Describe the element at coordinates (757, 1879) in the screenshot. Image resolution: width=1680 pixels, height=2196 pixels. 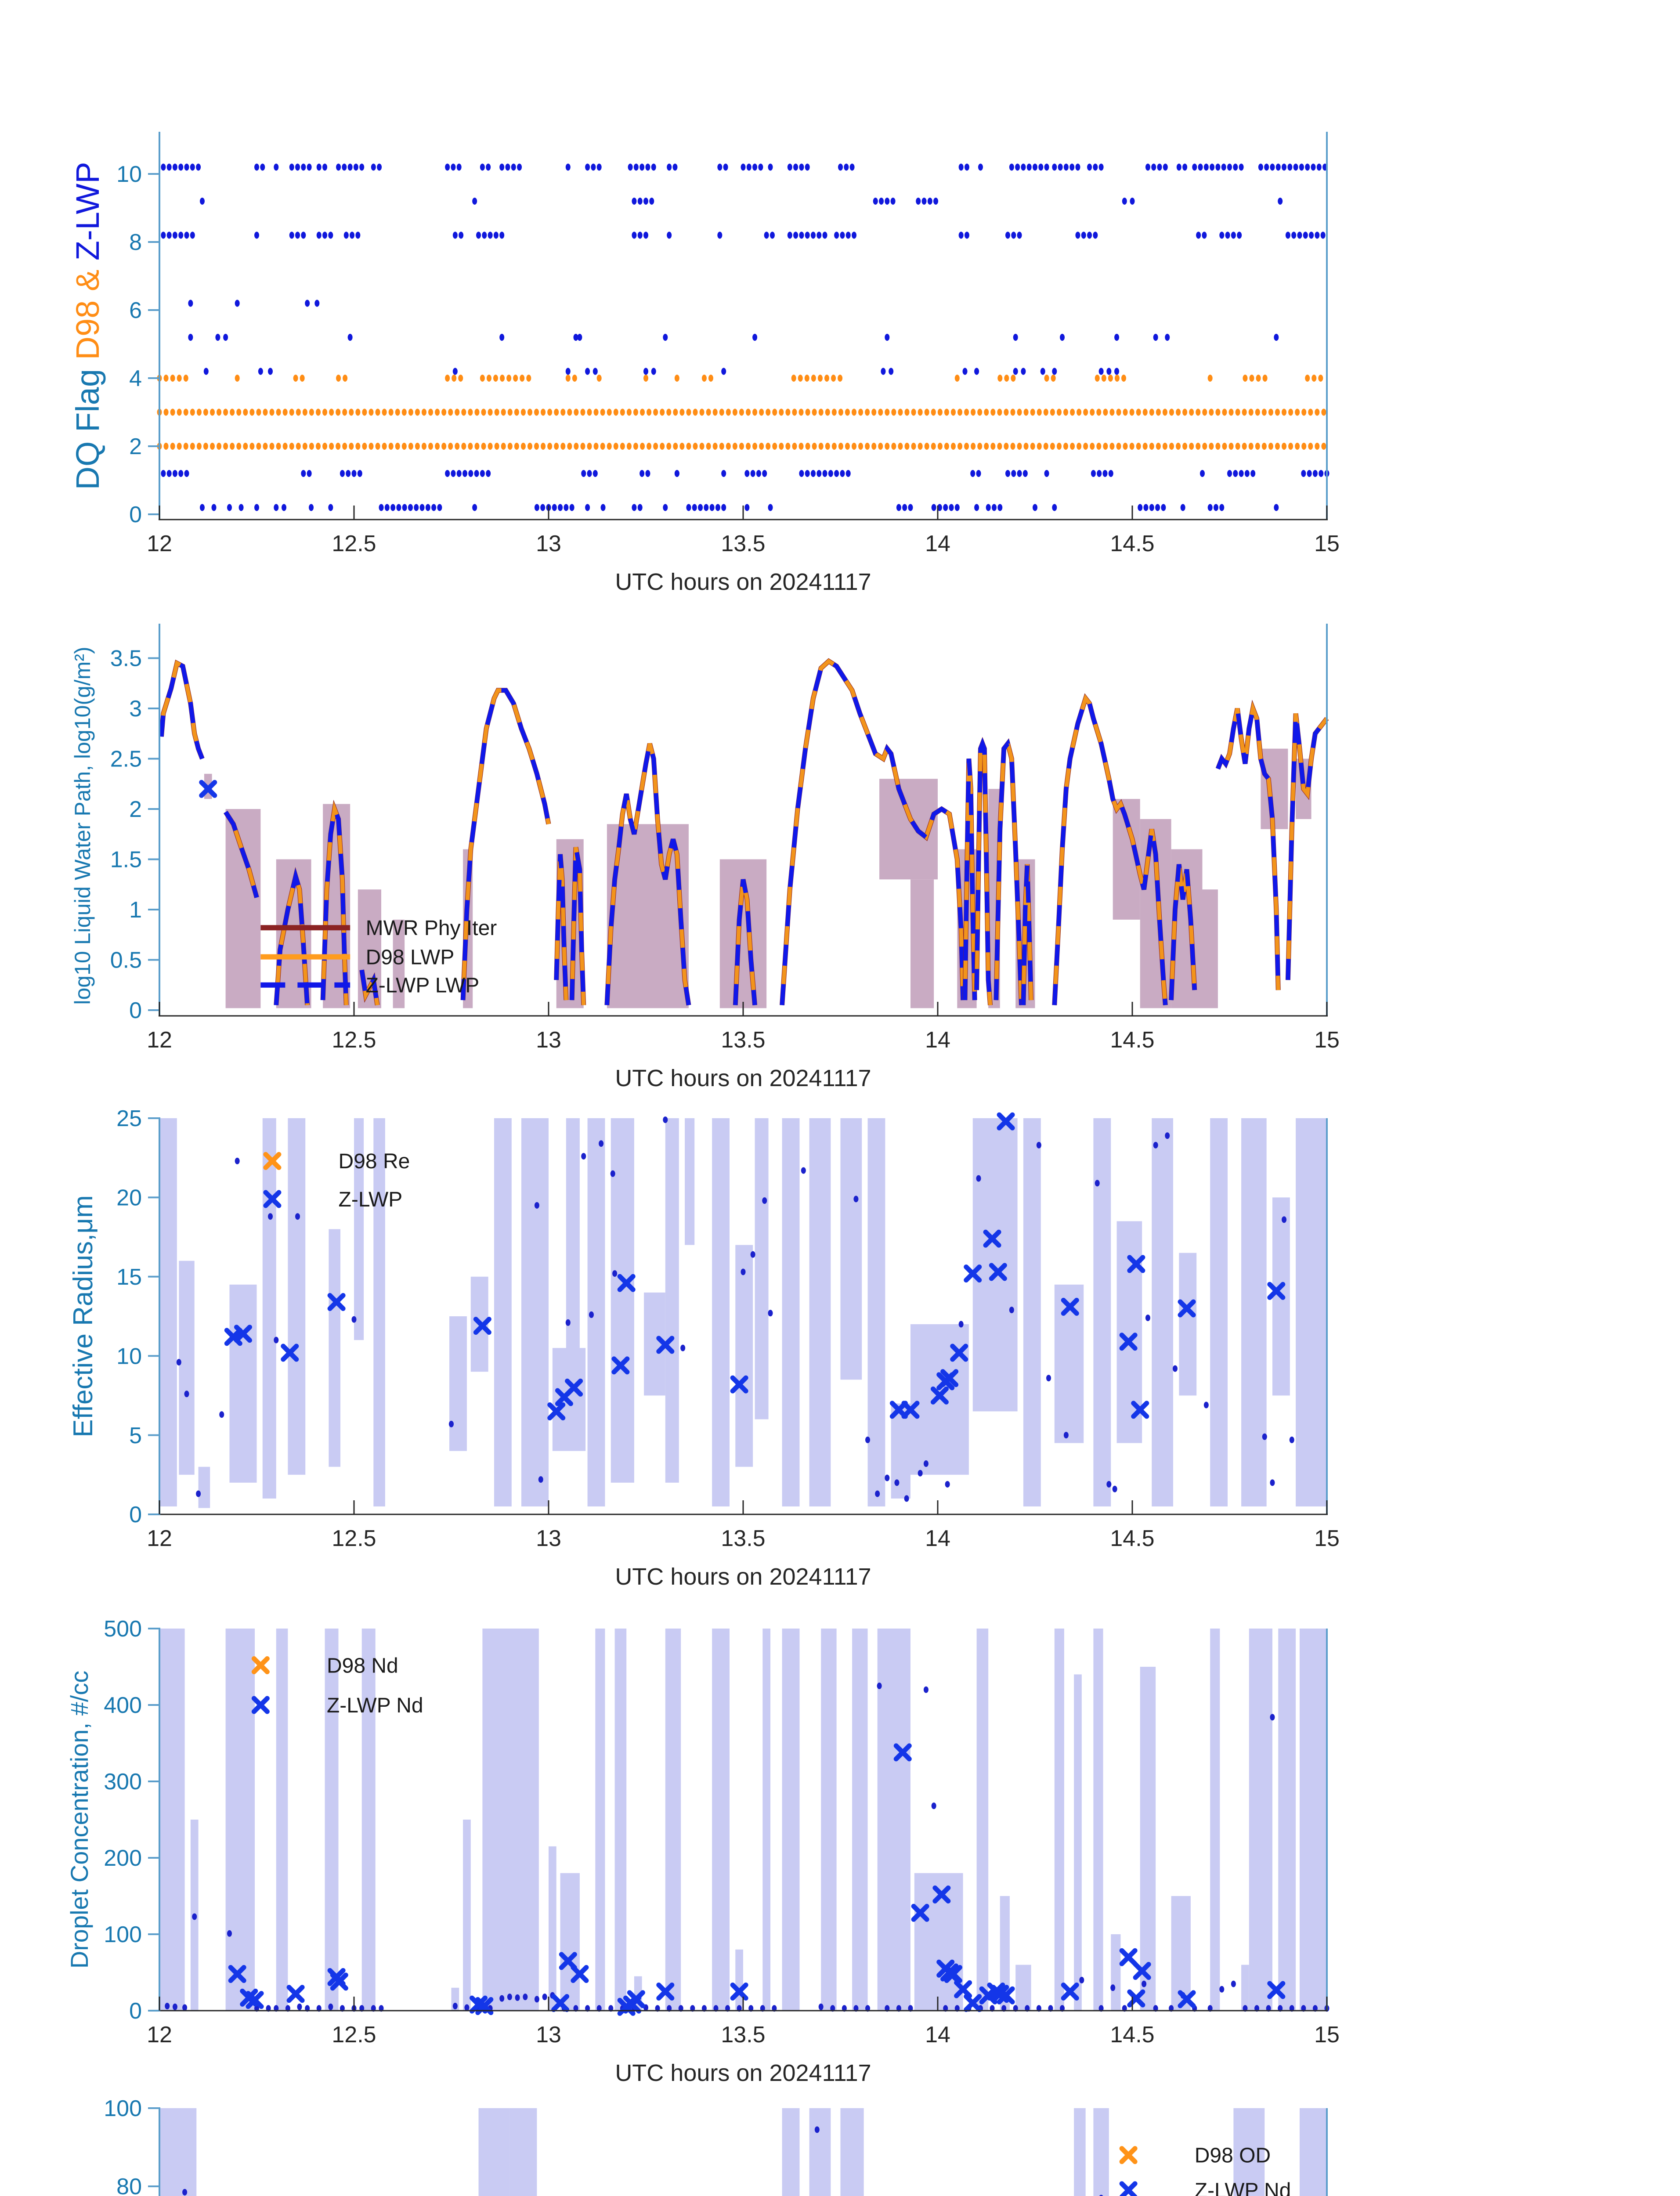
I see `droplet-concentration-x-markers` at that location.